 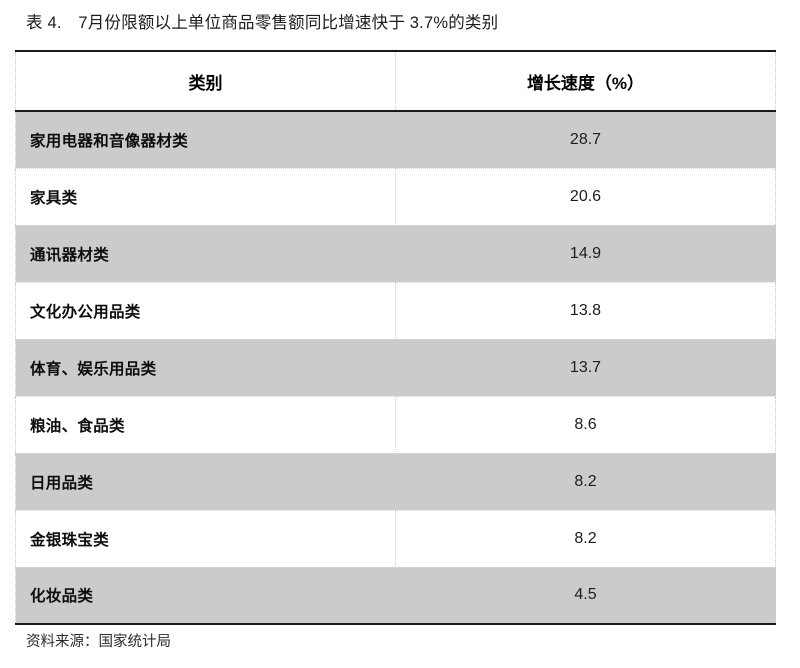 What do you see at coordinates (205, 197) in the screenshot?
I see `cell-category: 家具类` at bounding box center [205, 197].